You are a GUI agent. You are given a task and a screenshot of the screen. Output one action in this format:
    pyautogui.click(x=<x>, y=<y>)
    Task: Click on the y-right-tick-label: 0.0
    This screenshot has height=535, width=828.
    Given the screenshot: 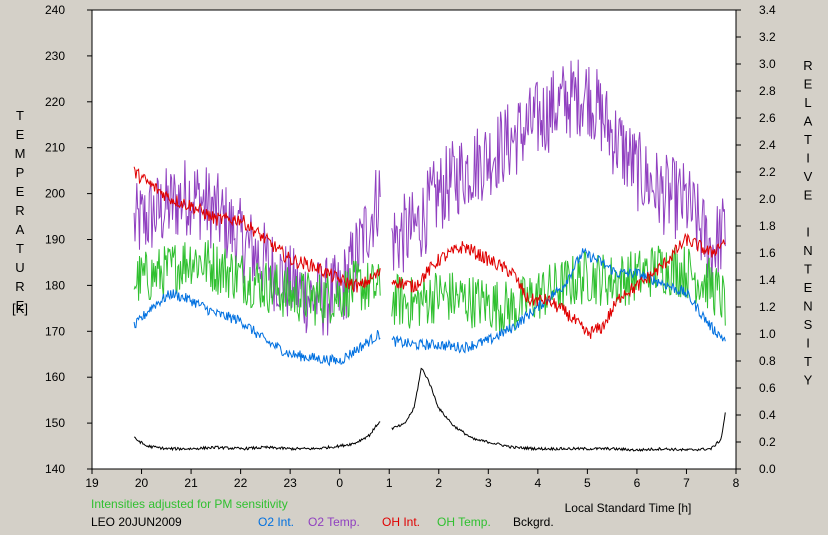 What is the action you would take?
    pyautogui.click(x=767, y=469)
    